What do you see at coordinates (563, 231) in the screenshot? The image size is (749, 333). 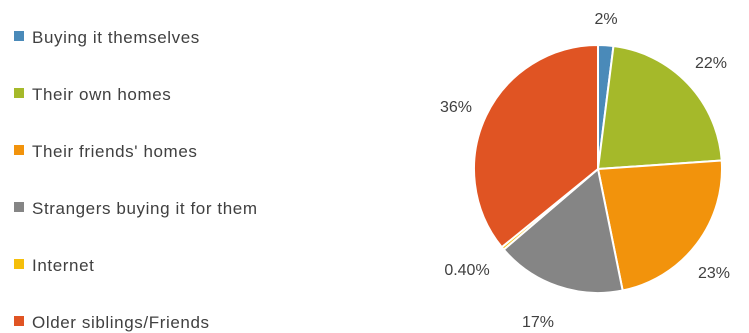 I see `pie-slice-strangers-buying-it-for-them` at bounding box center [563, 231].